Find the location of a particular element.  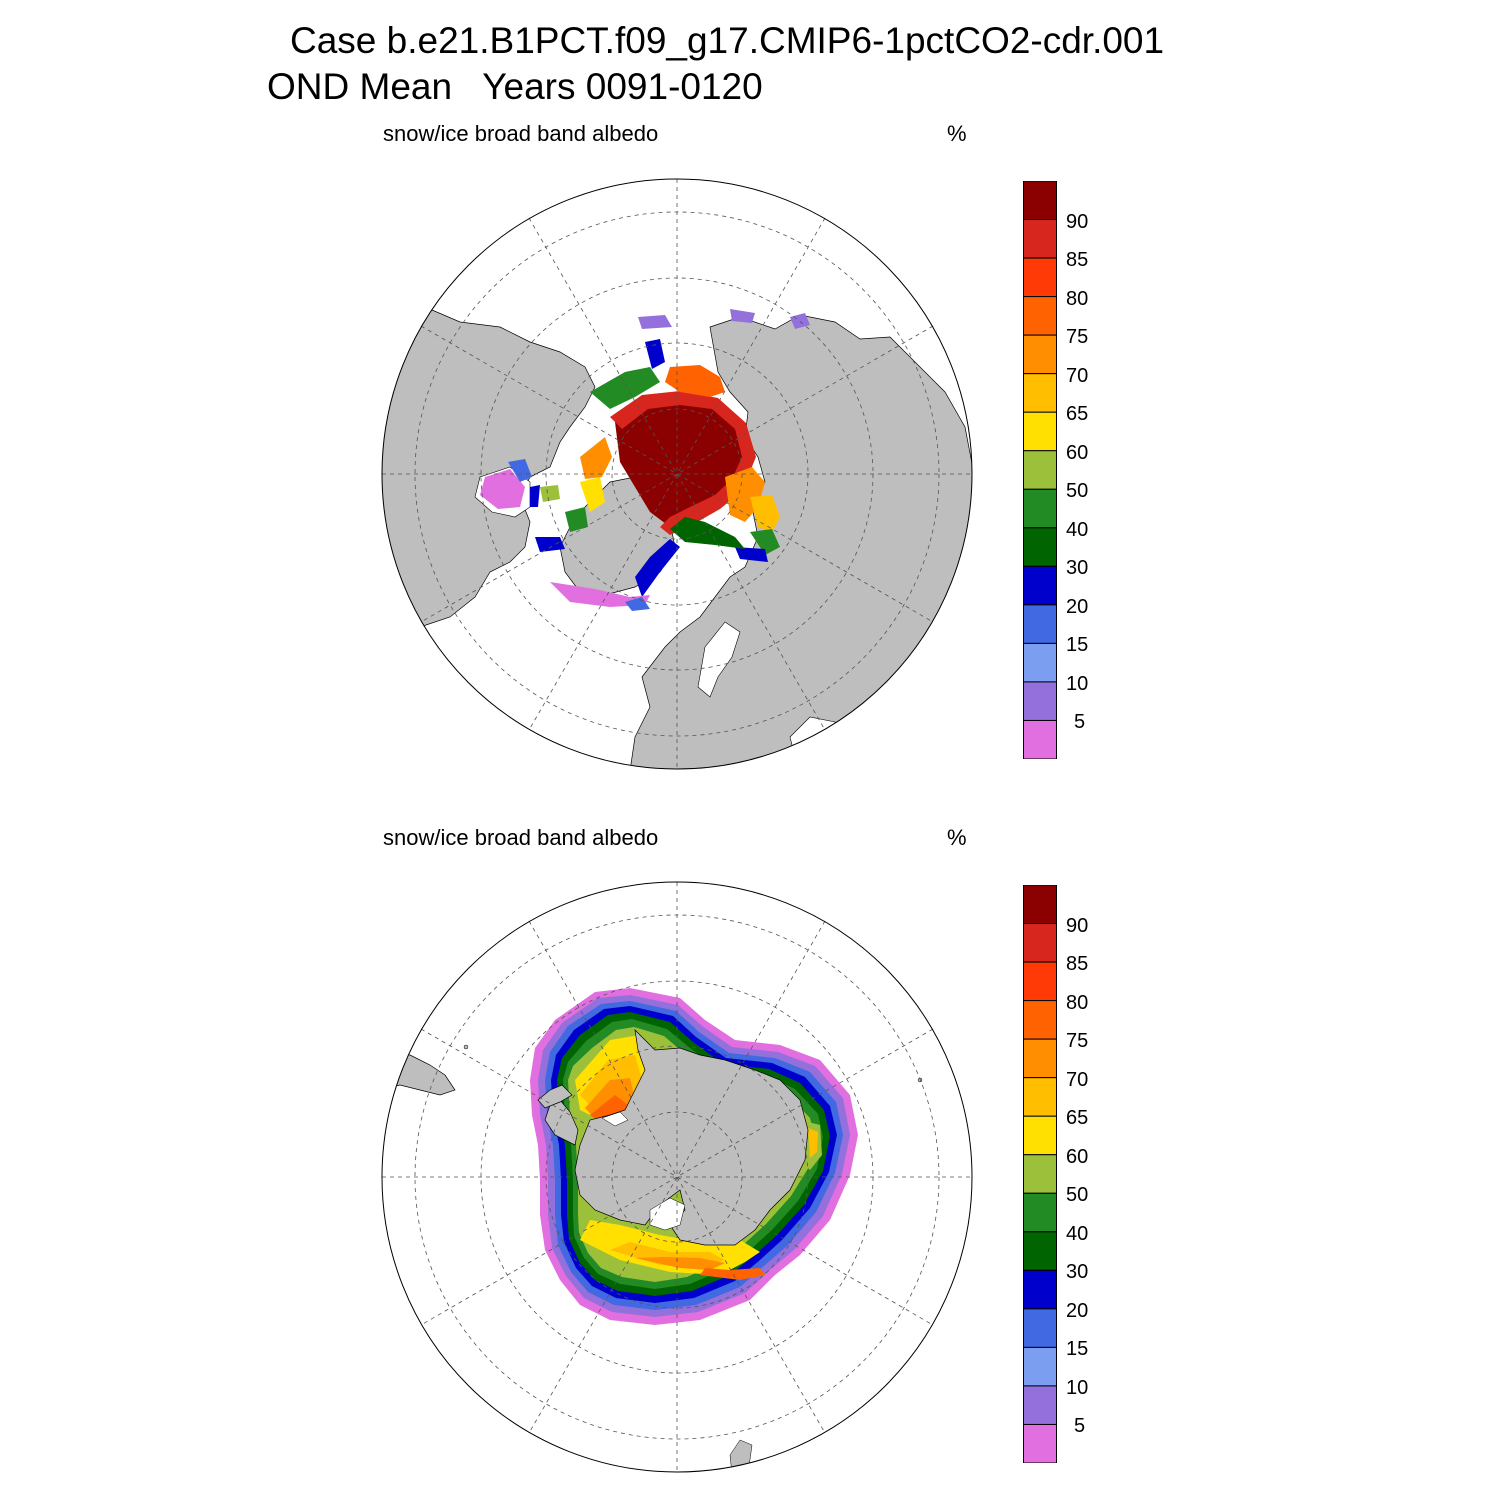

north-colorbar is located at coordinates (1040, 470).